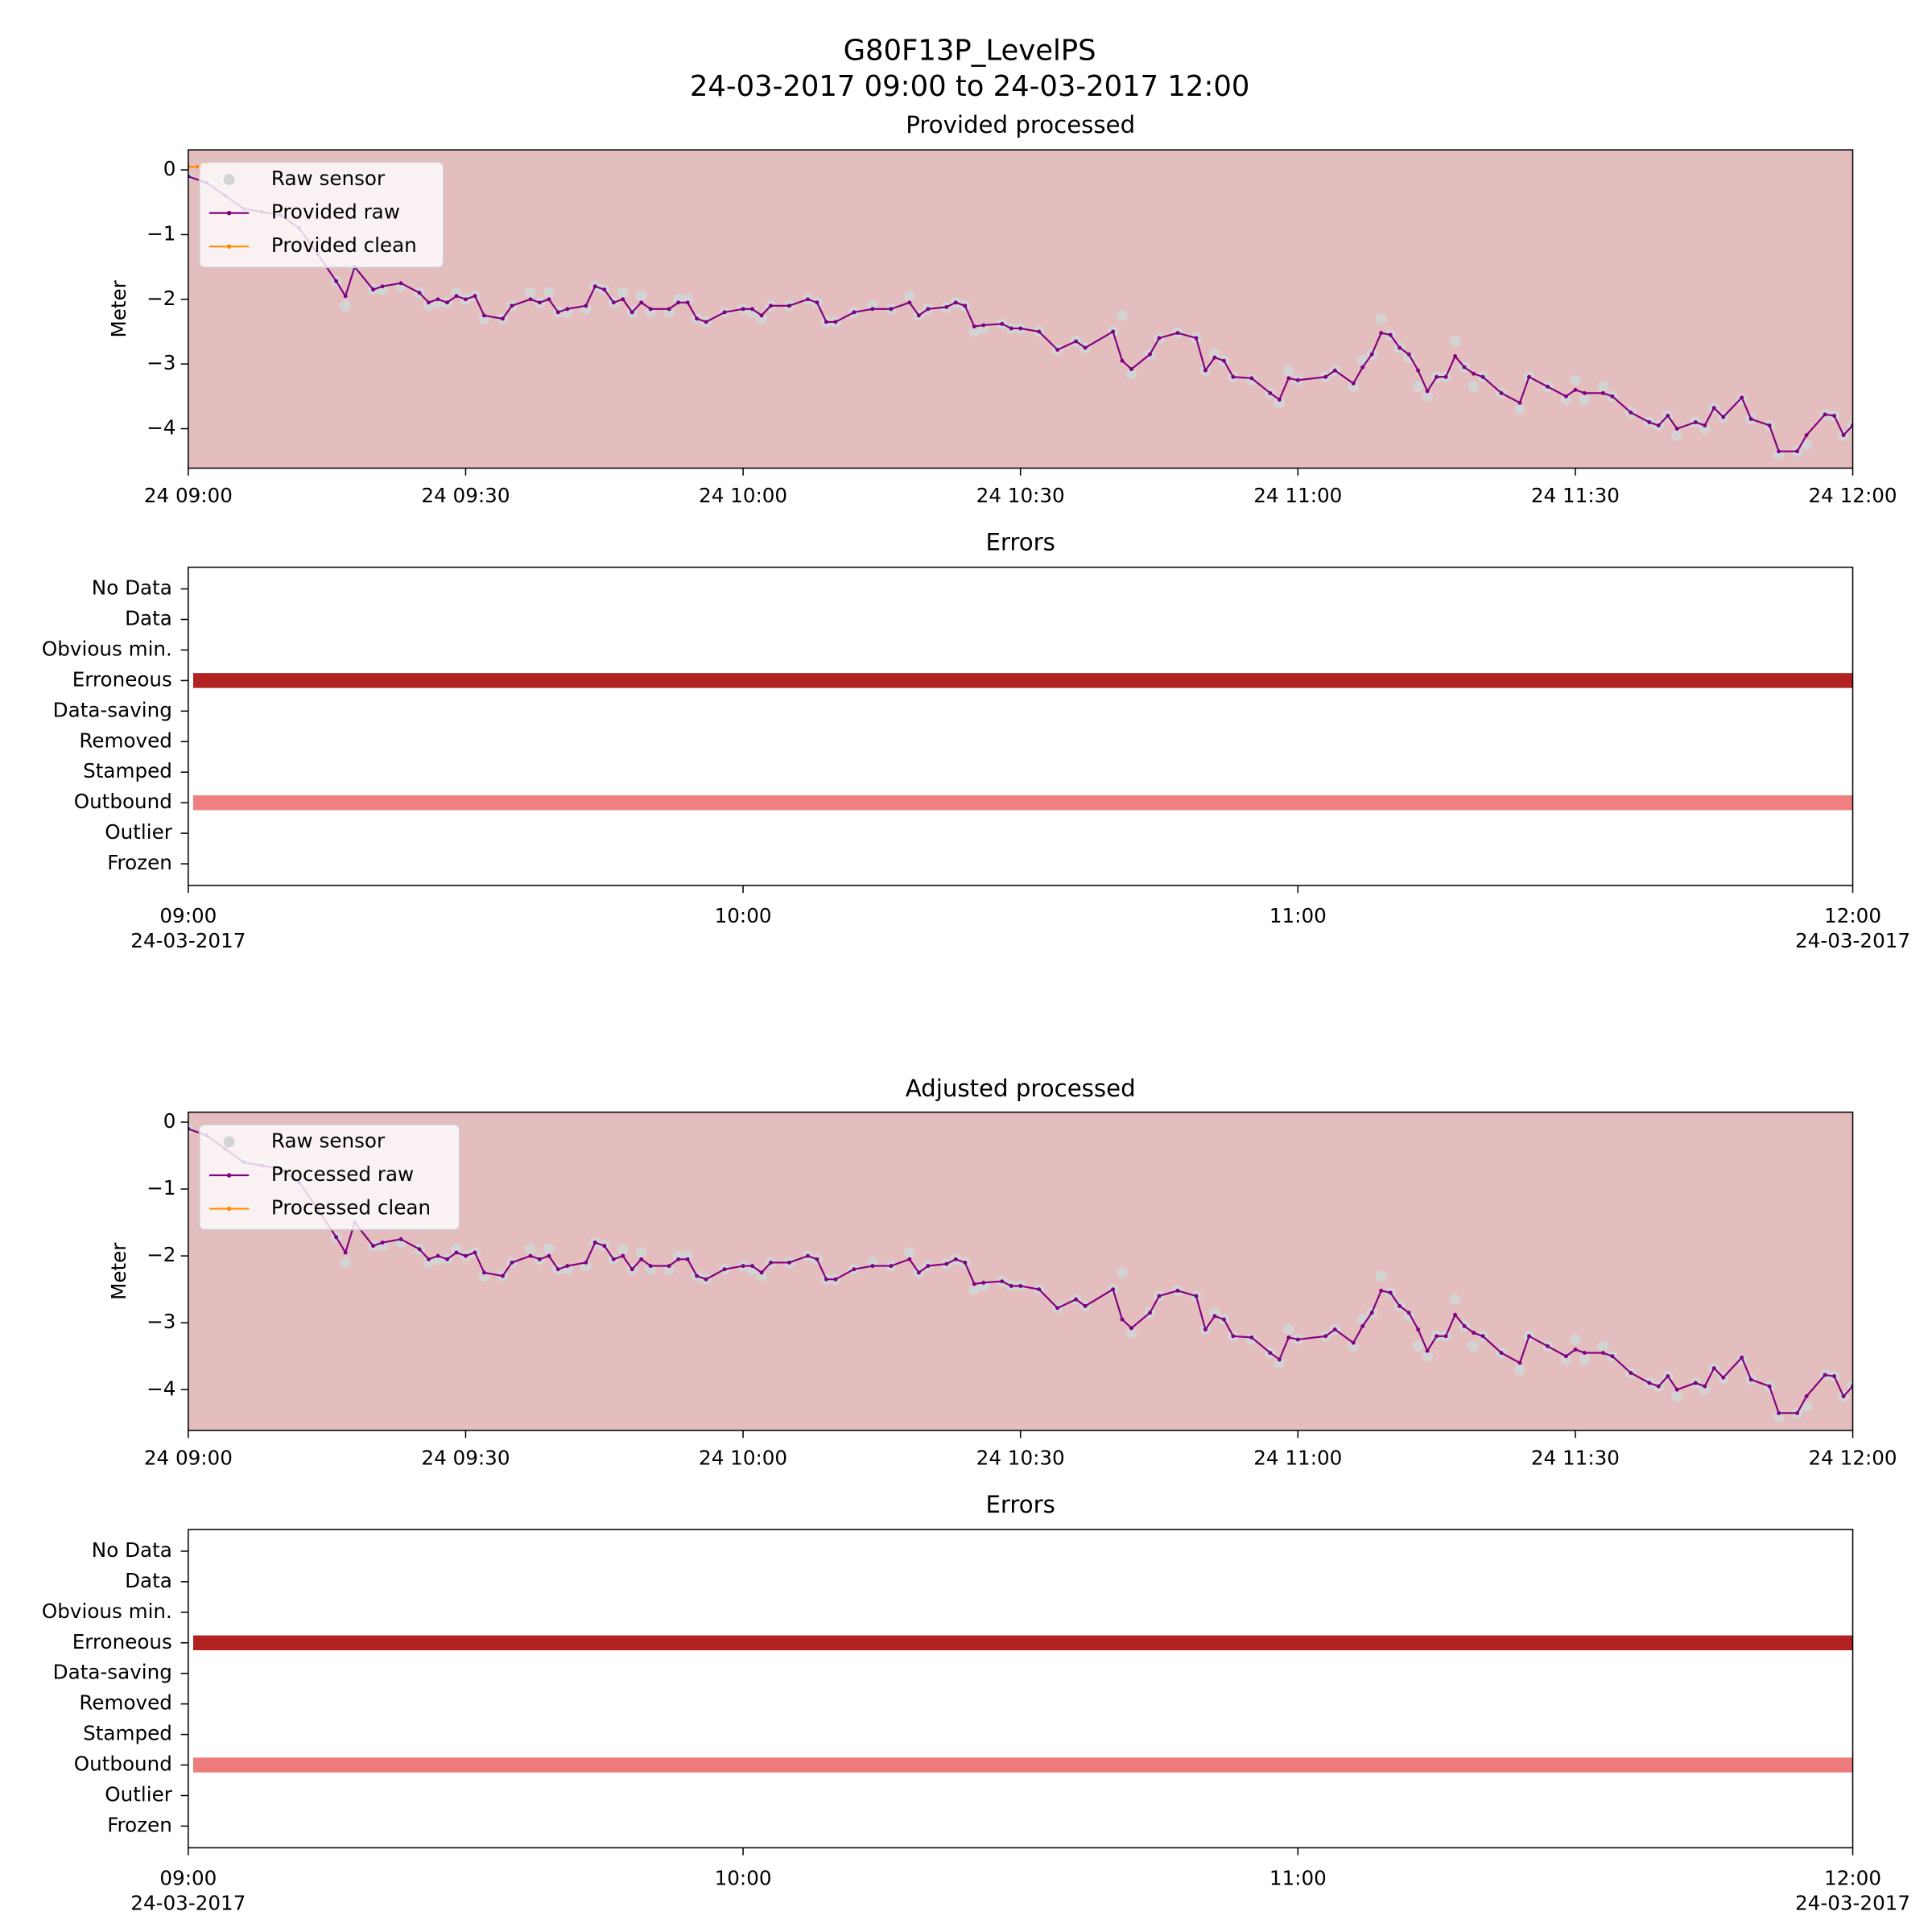 The height and width of the screenshot is (1932, 1932). Describe the element at coordinates (148, 618) in the screenshot. I see `y-tick-label: Data` at that location.